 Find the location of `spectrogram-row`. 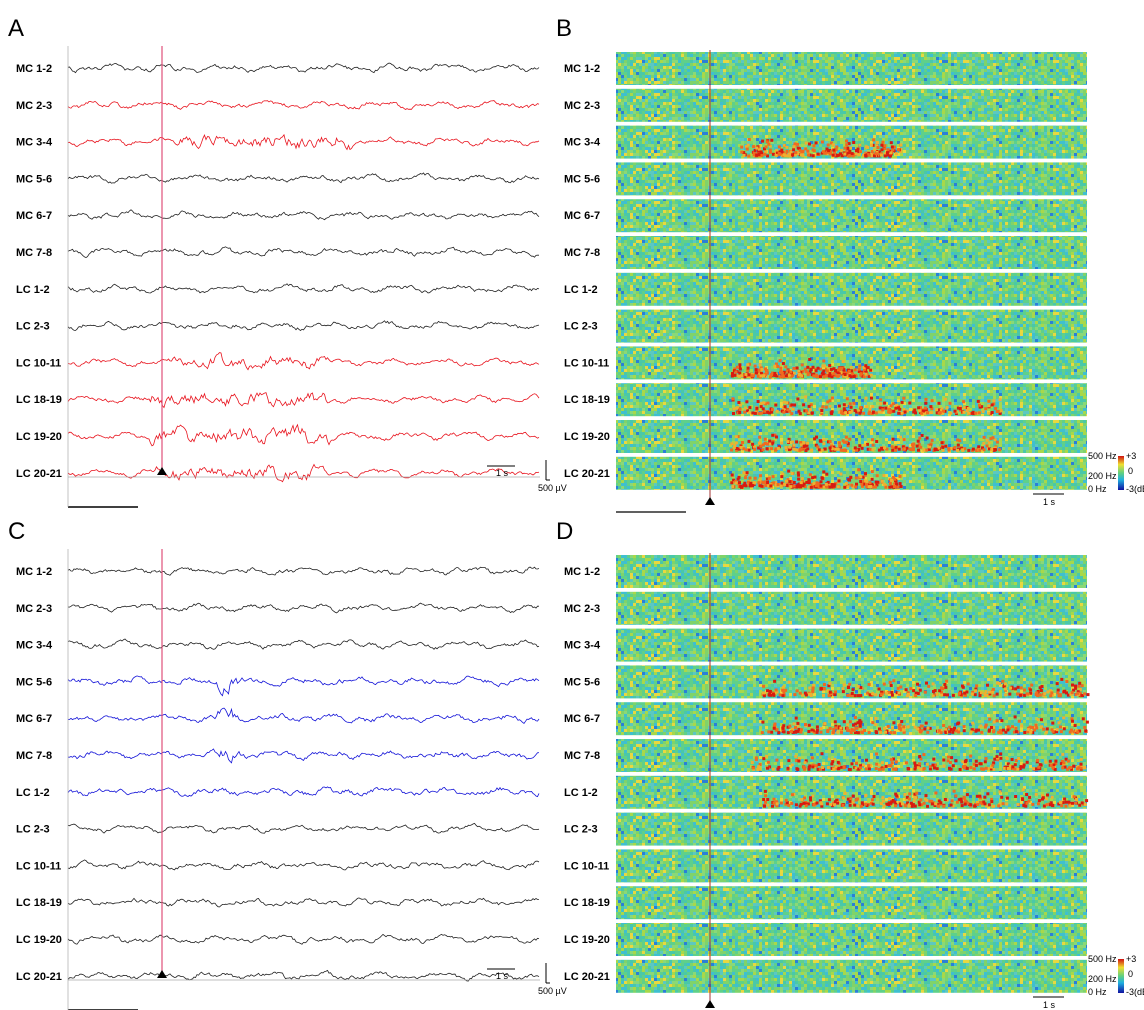

spectrogram-row is located at coordinates (851, 866).